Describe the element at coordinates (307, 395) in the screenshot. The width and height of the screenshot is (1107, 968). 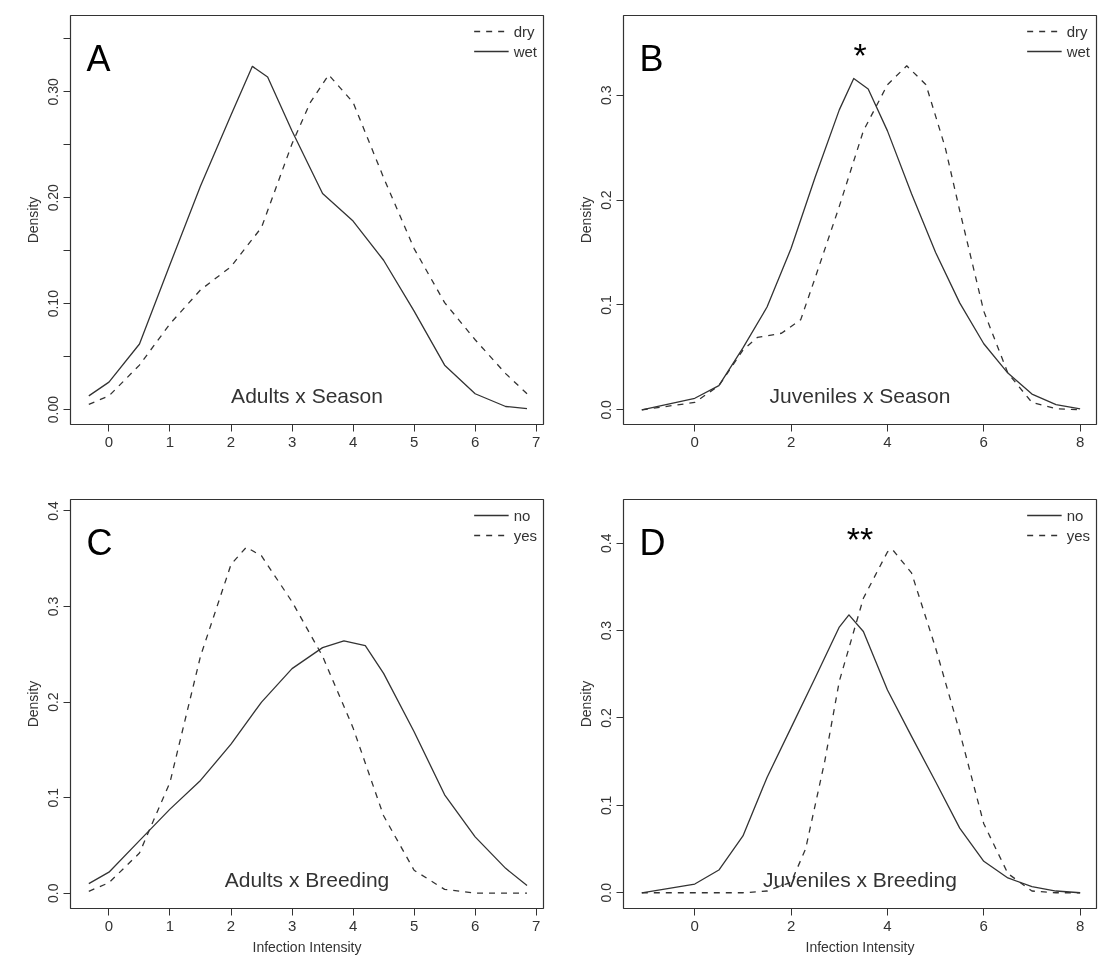
I see `annotation: Adults x Season` at that location.